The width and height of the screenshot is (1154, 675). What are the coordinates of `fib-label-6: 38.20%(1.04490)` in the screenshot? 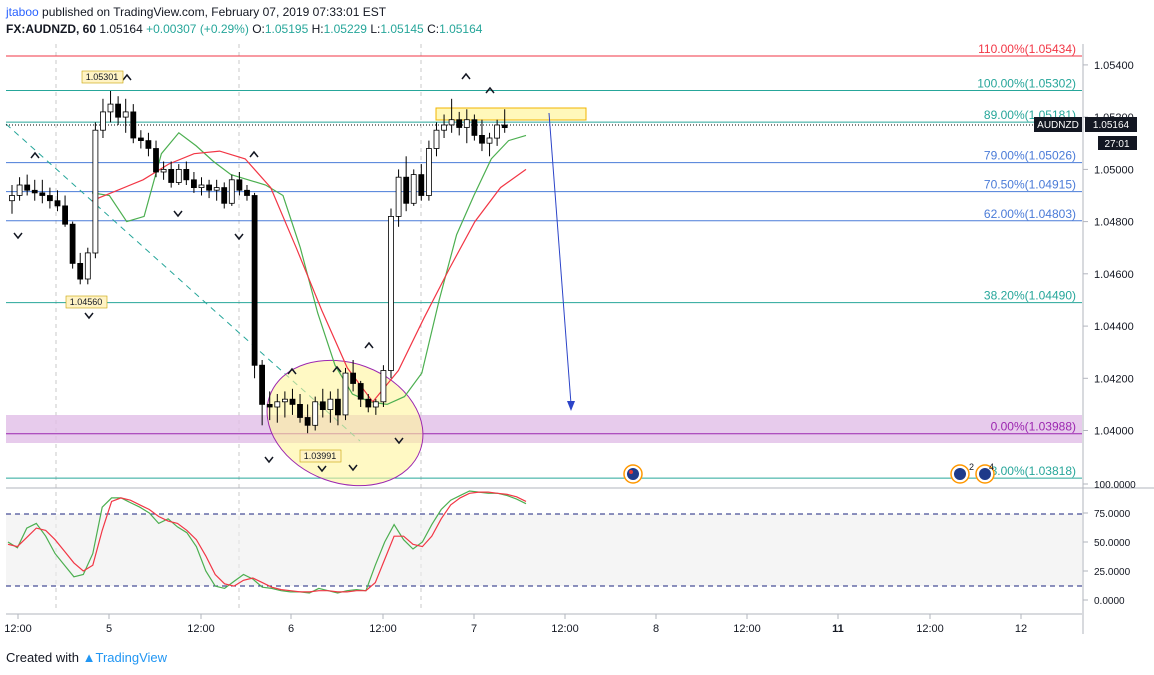 It's located at (1030, 296).